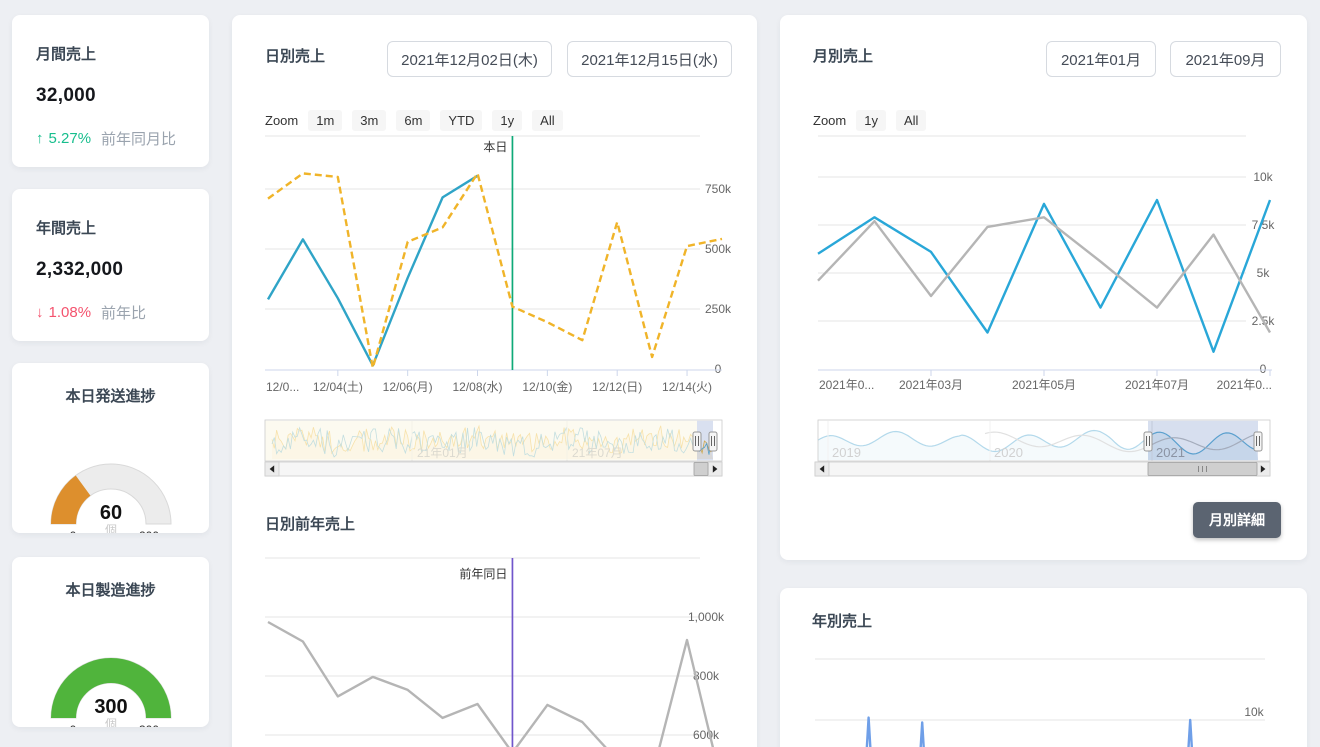  I want to click on up-arrow-icon: ↑, so click(40, 138).